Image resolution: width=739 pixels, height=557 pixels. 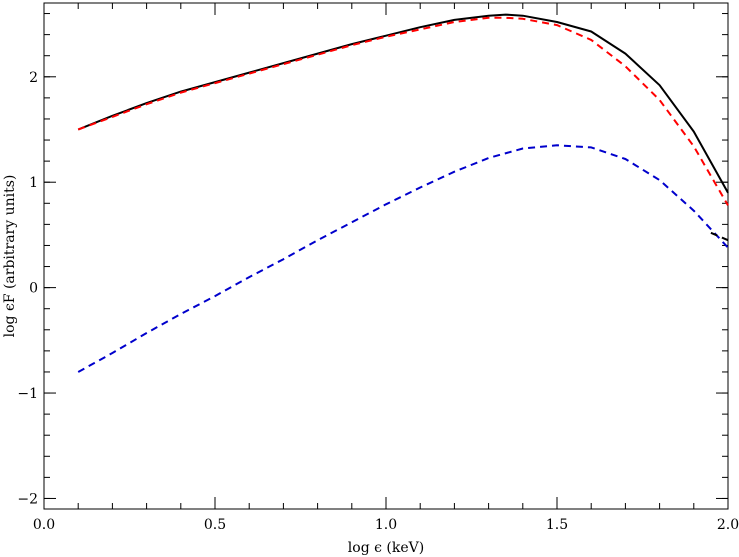 I want to click on x-axis-label: log ϵ (keV), so click(x=386, y=548).